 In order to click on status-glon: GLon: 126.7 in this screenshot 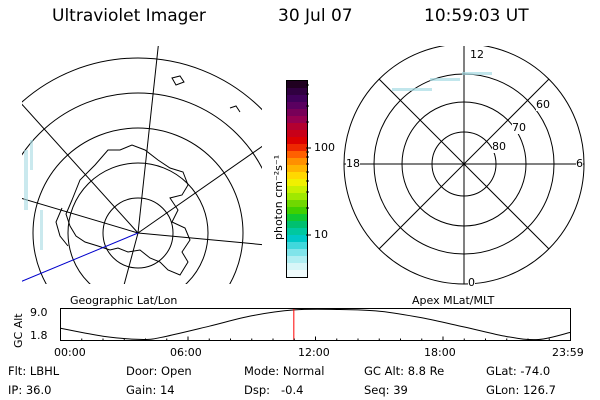, I will do `click(521, 390)`.